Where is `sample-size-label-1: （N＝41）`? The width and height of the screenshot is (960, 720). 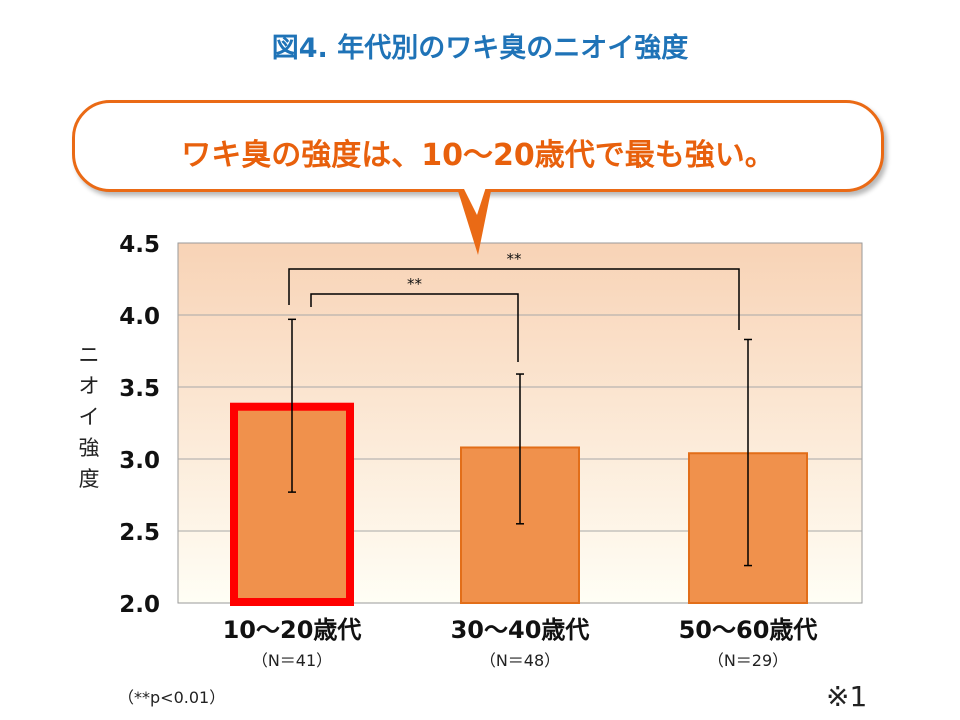 sample-size-label-1: （N＝41） is located at coordinates (292, 660).